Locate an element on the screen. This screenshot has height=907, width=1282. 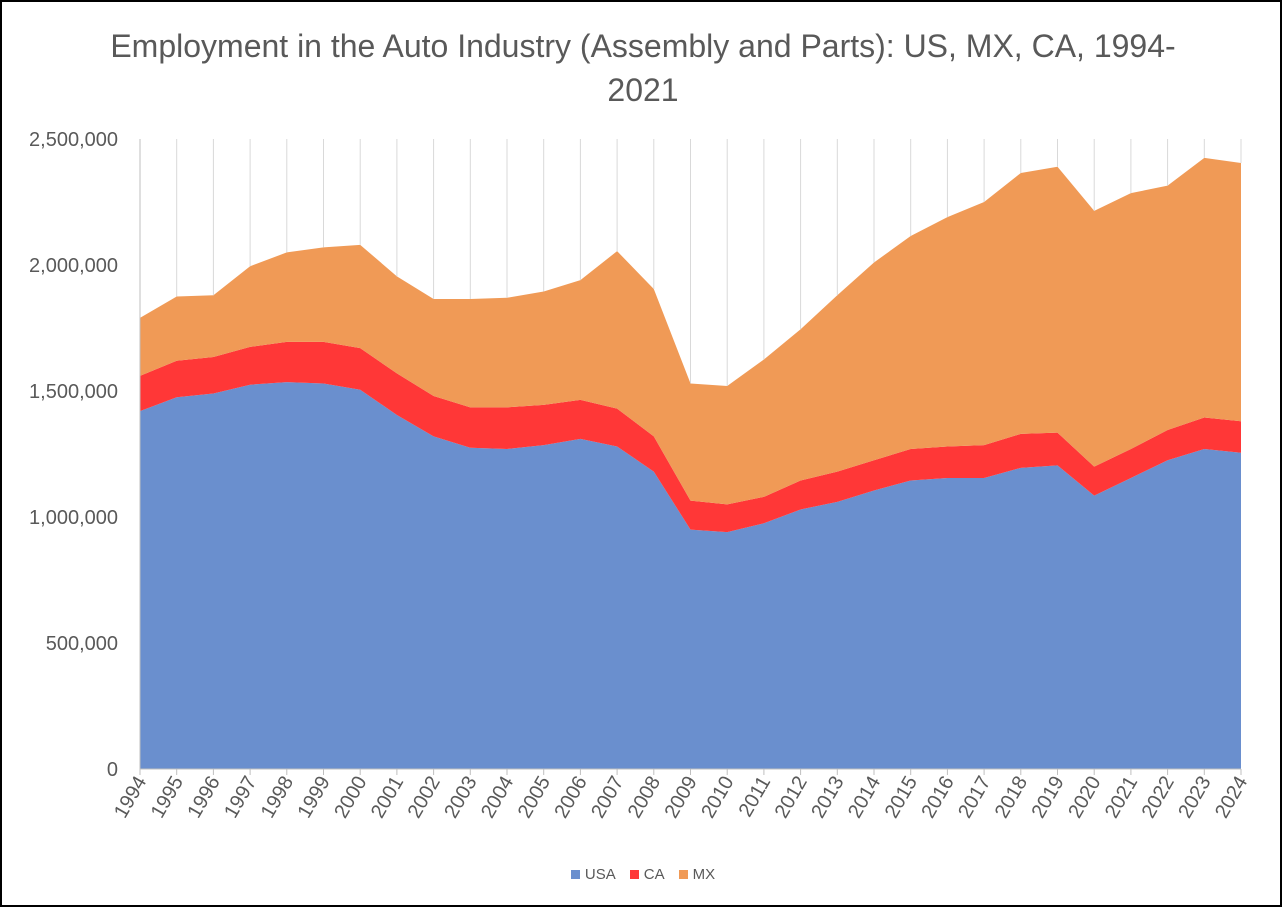
x-tick-label: 2011 is located at coordinates (755, 797).